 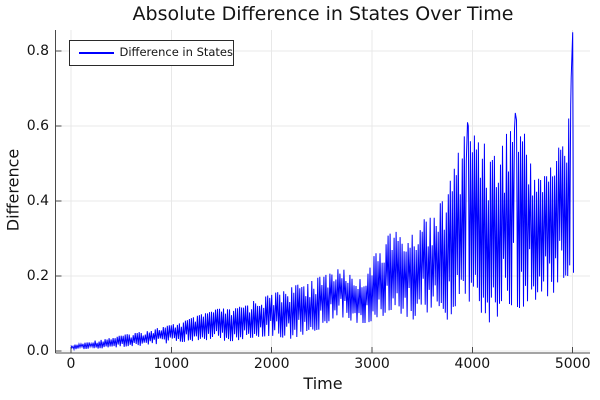 I want to click on legend: Difference in States, so click(x=151, y=53).